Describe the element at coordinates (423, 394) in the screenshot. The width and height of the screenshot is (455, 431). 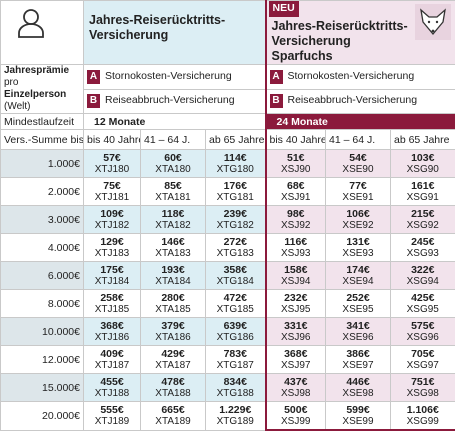
I see `tariff-code: XSG98` at that location.